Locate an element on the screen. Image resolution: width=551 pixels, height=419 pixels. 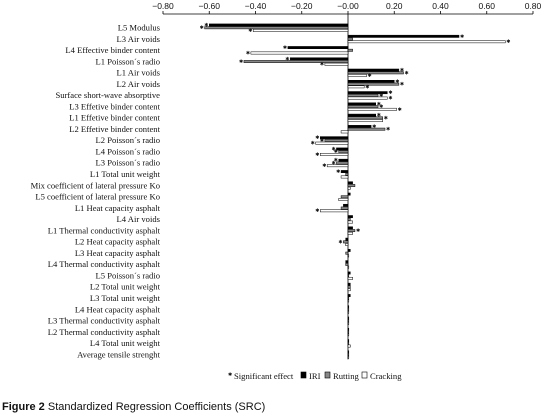
category-label: L1 Heat capacity asphalt is located at coordinates (118, 208).